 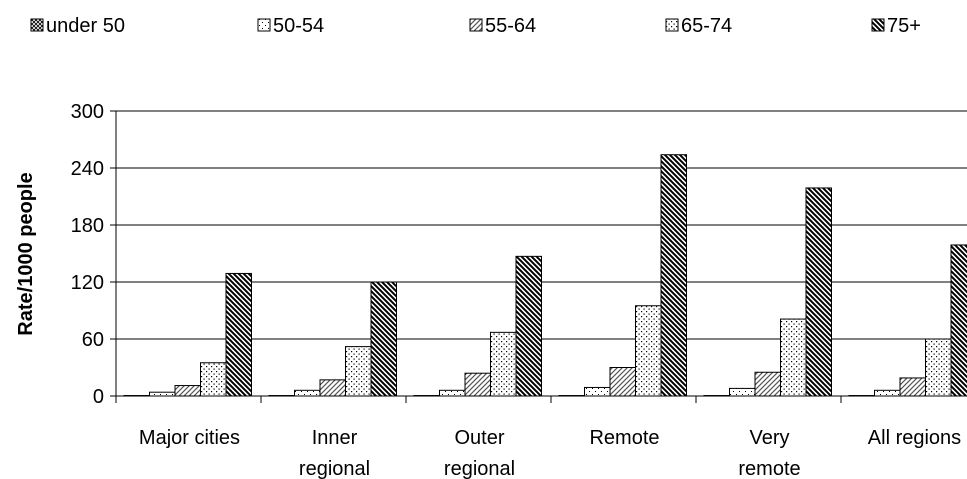 I want to click on y-tick-label: 60, so click(x=93, y=340).